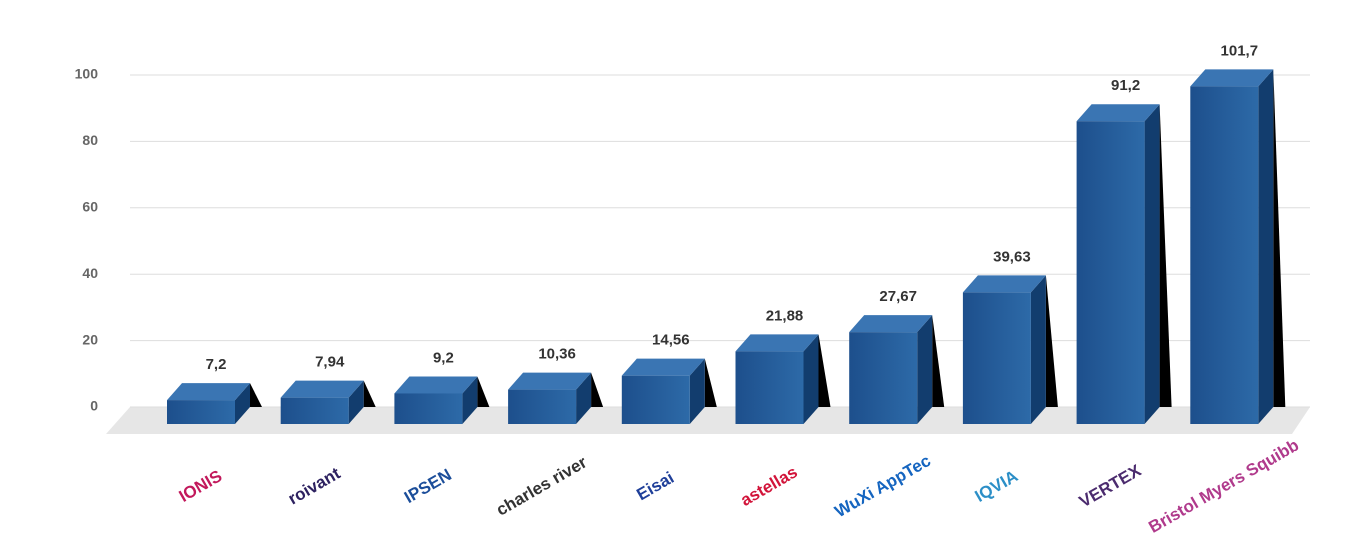  What do you see at coordinates (655, 486) in the screenshot?
I see `category-logo: Eisai` at bounding box center [655, 486].